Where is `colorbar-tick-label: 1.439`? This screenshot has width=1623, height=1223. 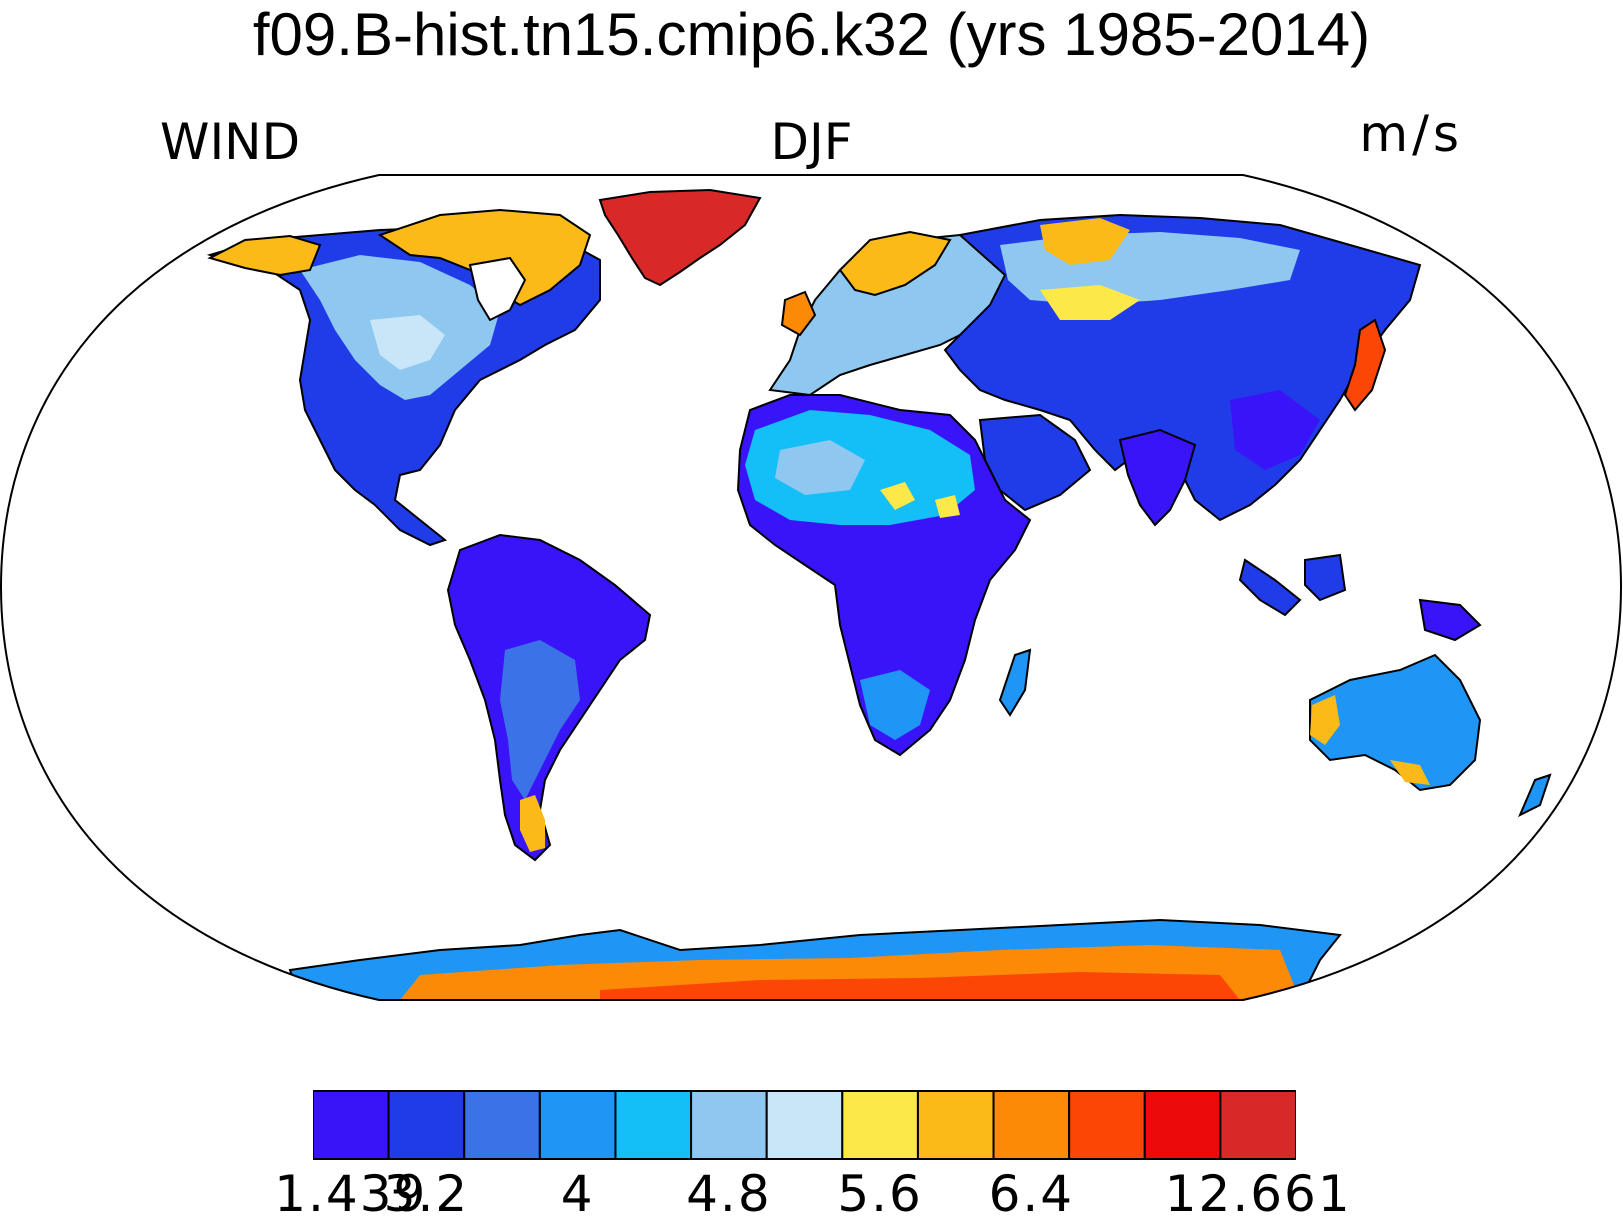 colorbar-tick-label: 1.439 is located at coordinates (351, 1194).